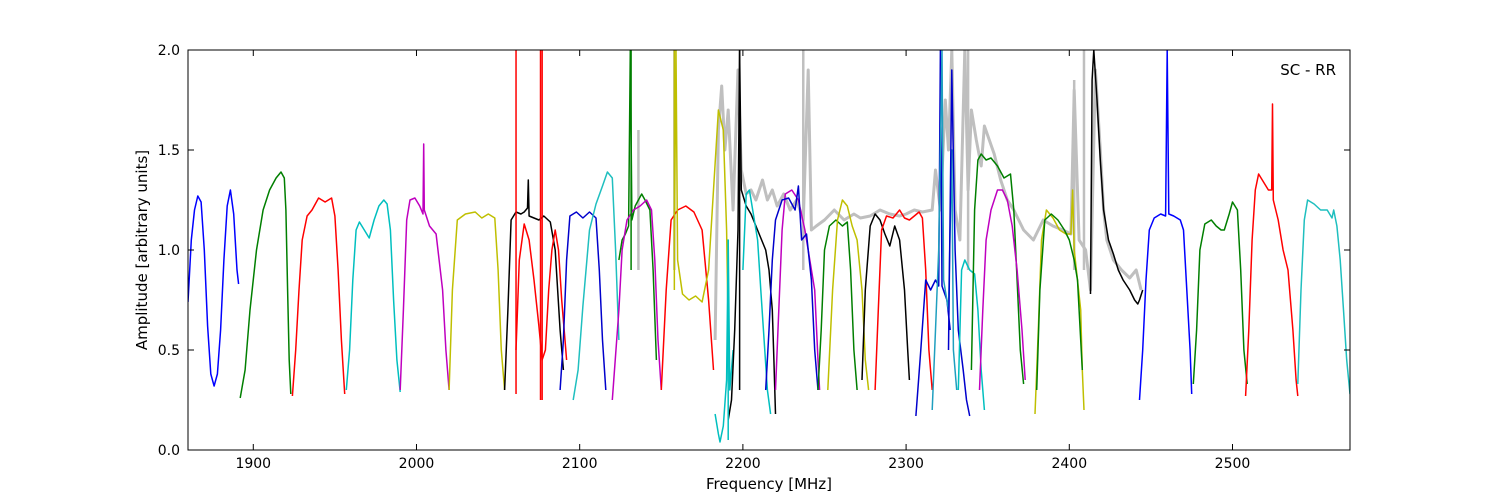 This screenshot has height=500, width=1500. I want to click on y-axis-label: Amplitude [arbitrary units], so click(142, 250).